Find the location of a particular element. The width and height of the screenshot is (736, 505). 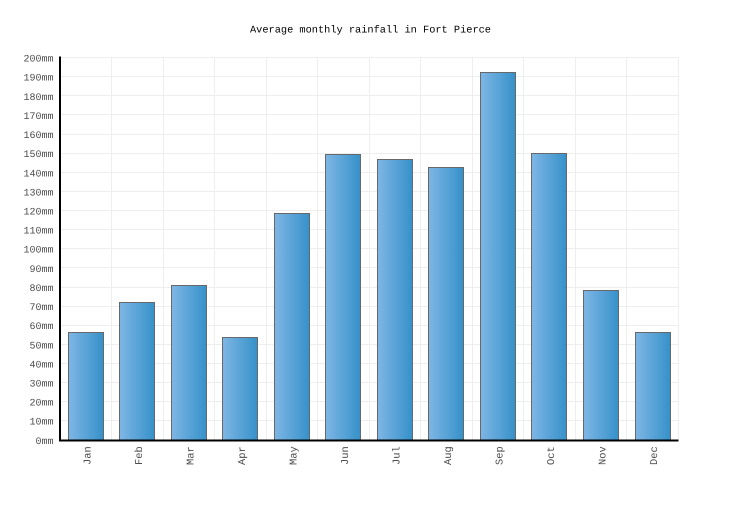

svg-text: May is located at coordinates (294, 455).